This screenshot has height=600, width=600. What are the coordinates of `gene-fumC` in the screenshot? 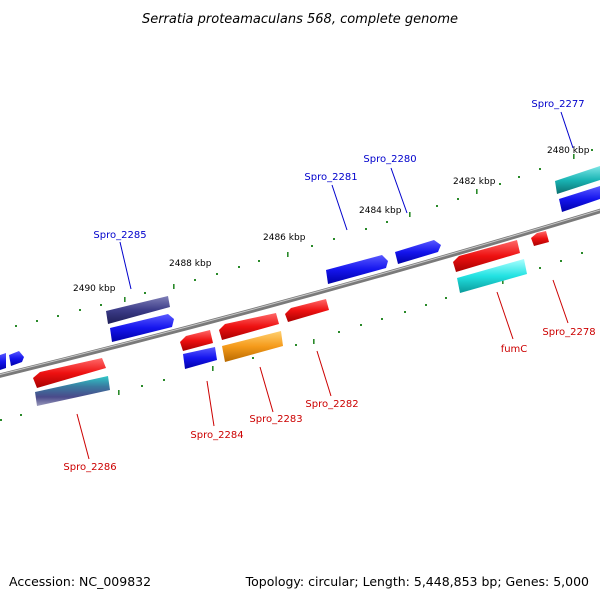 It's located at (490, 266).